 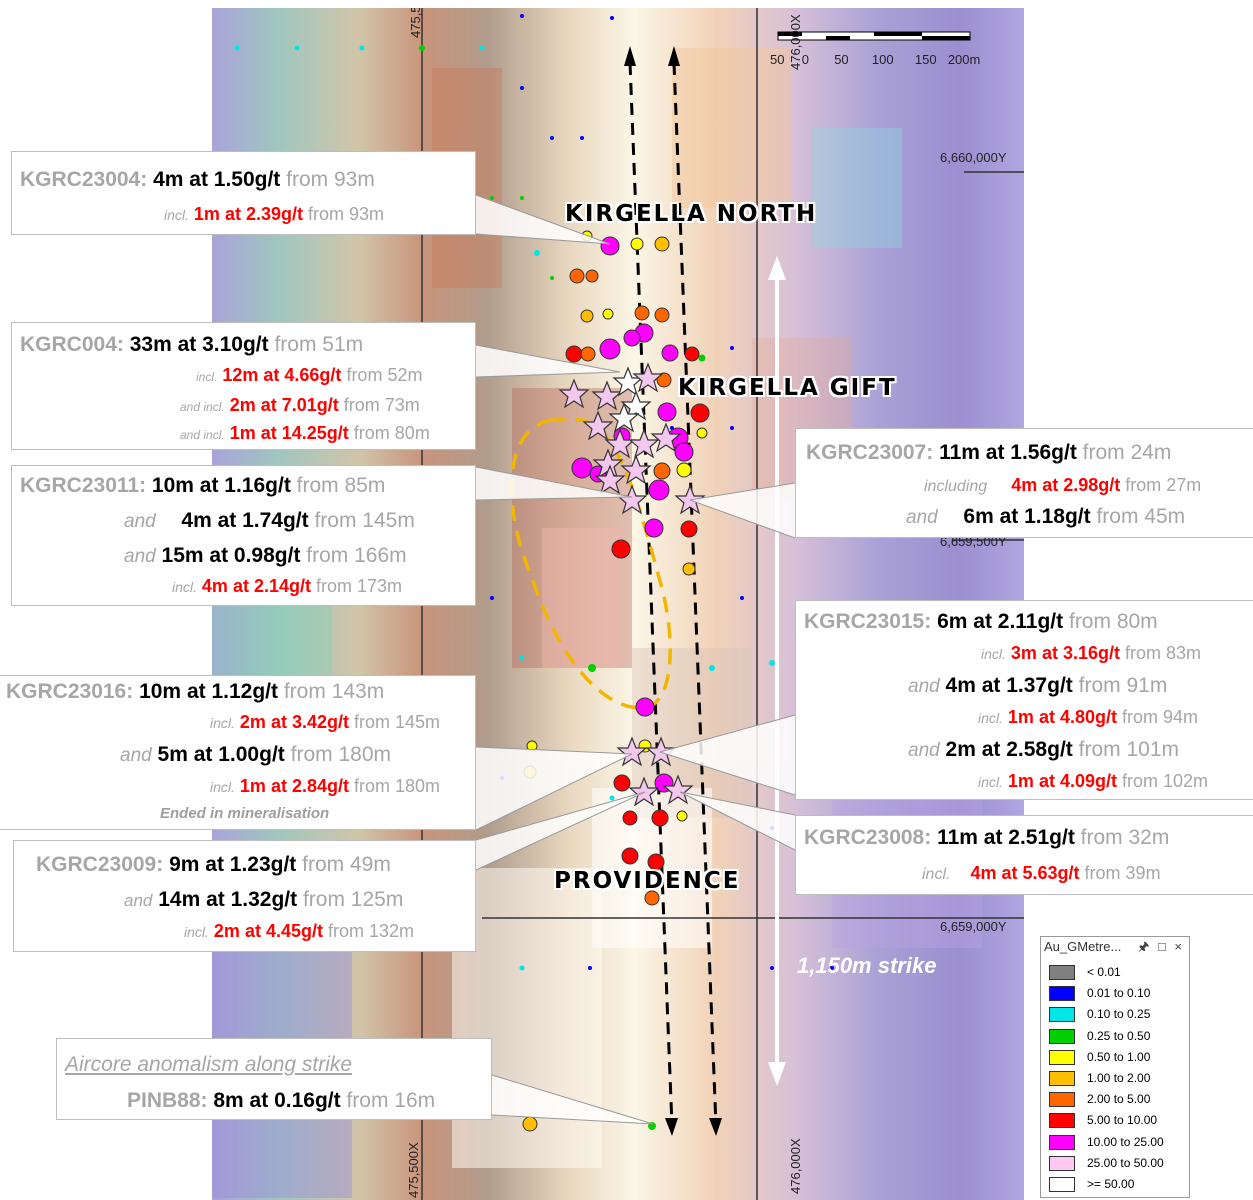 I want to click on intercept-incl: 2m at 7.01g/t, so click(x=284, y=405).